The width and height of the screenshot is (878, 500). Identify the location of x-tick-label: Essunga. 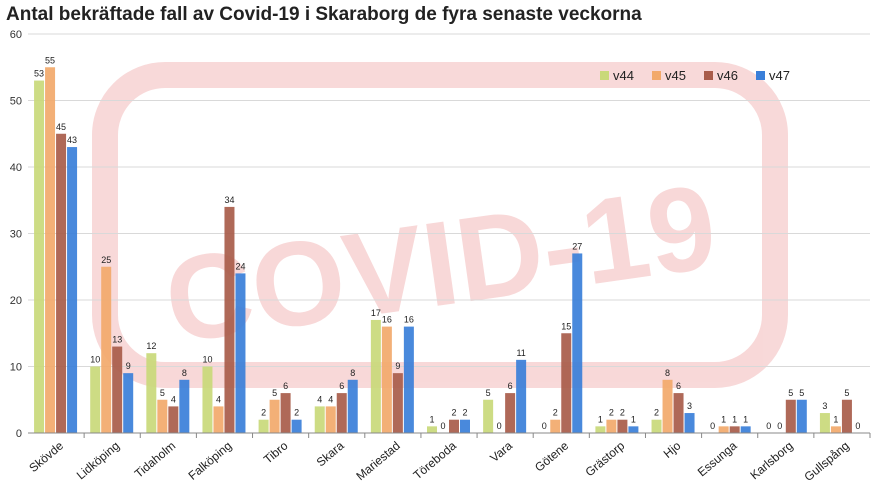
(717, 458).